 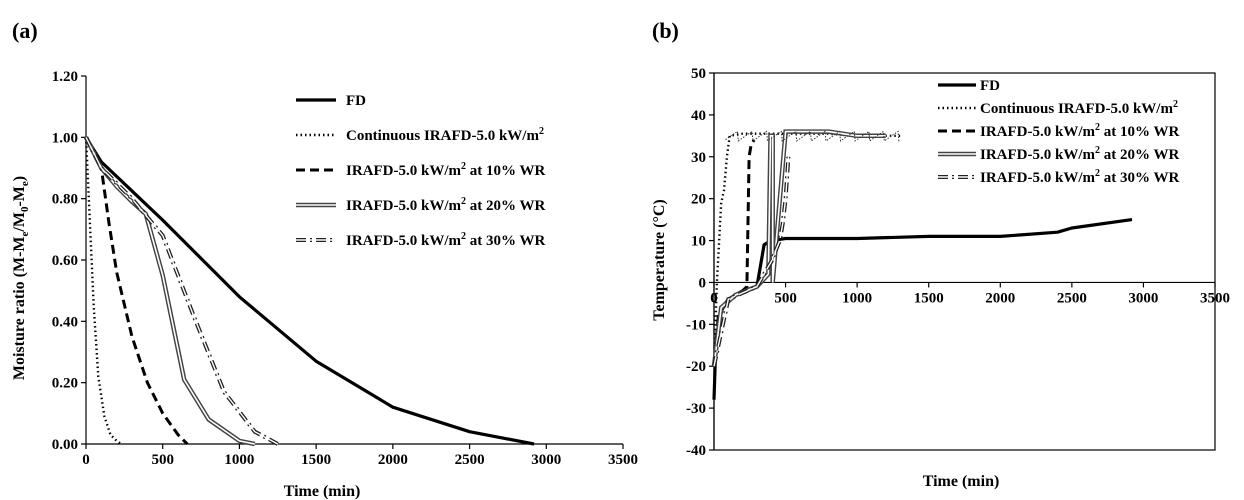 I want to click on y-tick-label: -20, so click(x=696, y=367).